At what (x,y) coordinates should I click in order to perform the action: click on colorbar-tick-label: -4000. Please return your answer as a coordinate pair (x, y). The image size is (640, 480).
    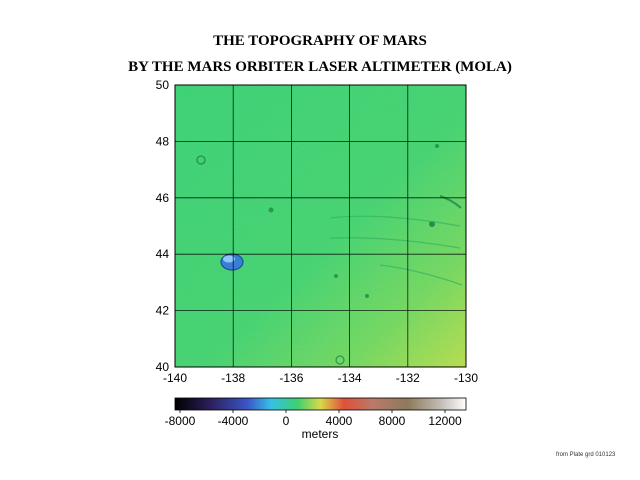
    Looking at the image, I should click on (233, 421).